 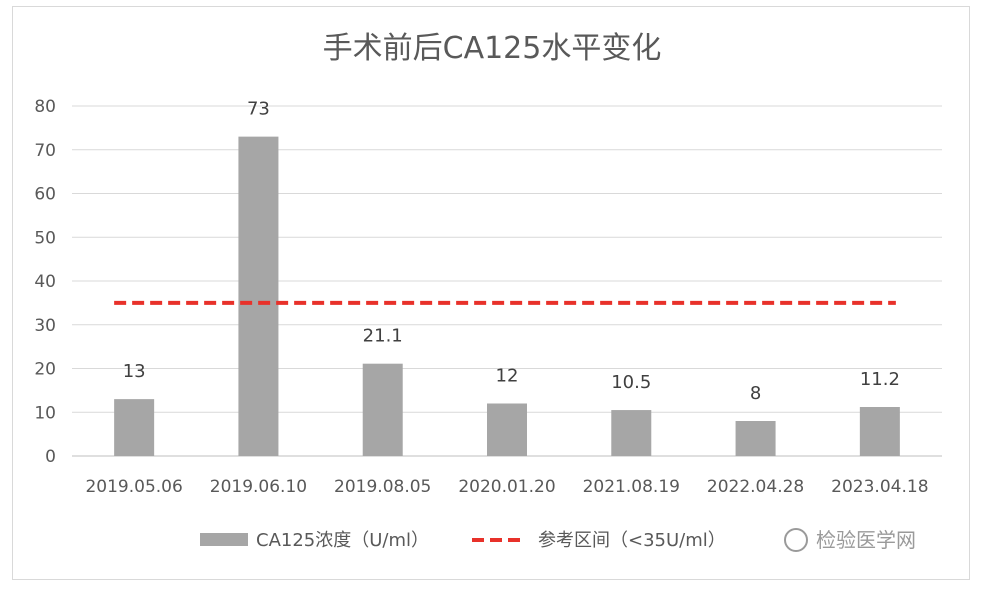 I want to click on x-tick-label: 2019.05.06, so click(x=133, y=487).